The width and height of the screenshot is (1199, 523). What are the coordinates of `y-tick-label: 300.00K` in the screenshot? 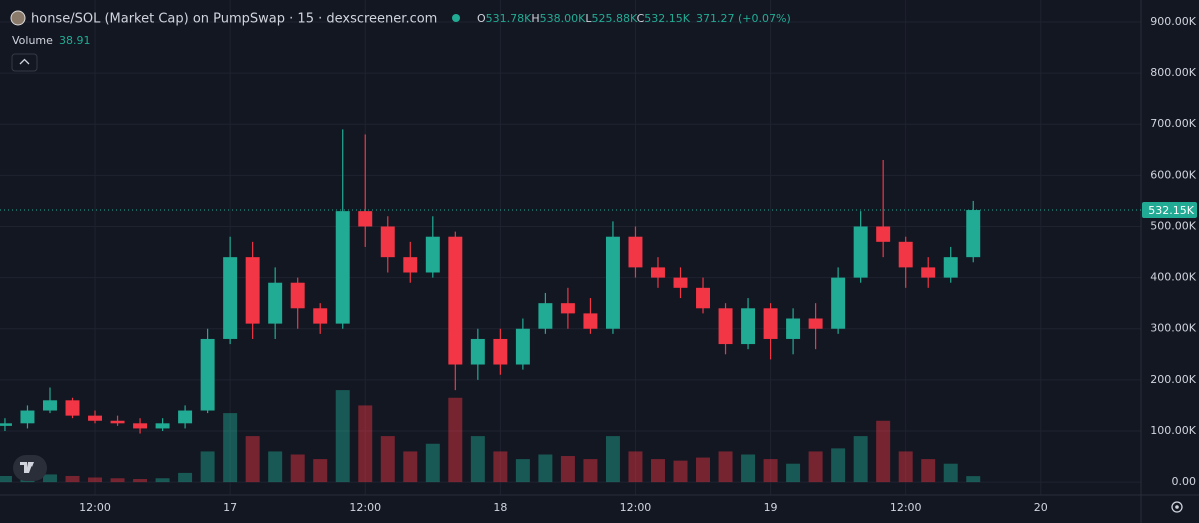 It's located at (1173, 328).